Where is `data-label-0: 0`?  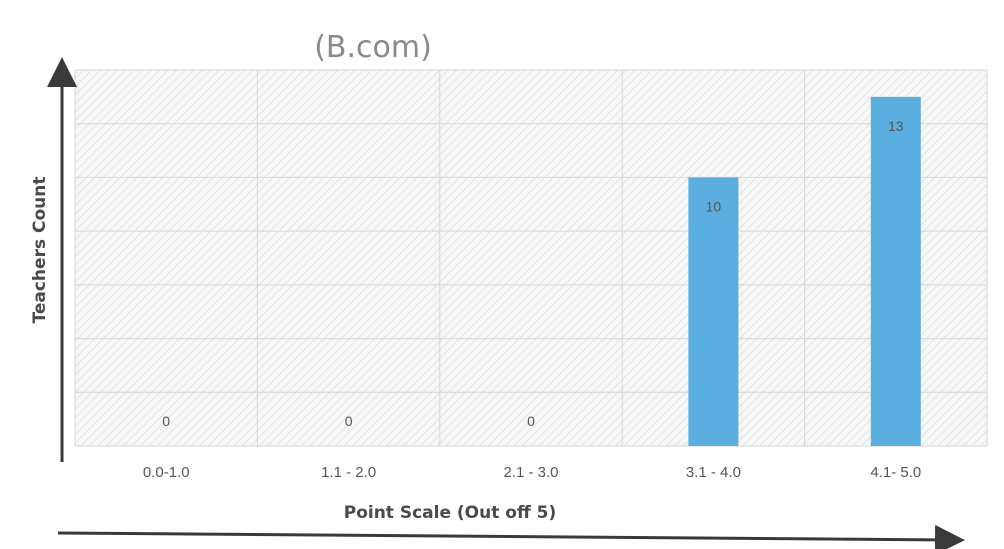
data-label-0: 0 is located at coordinates (166, 421).